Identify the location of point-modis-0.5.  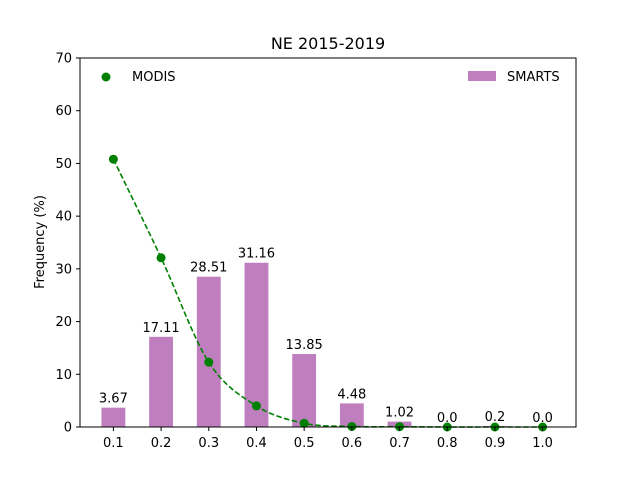
(304, 423).